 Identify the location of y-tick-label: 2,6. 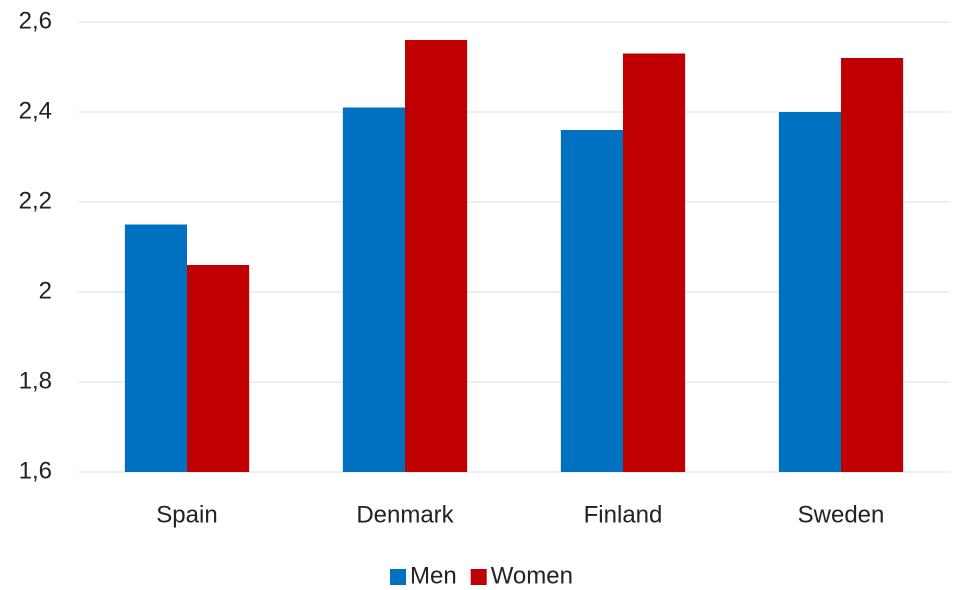
(35, 20).